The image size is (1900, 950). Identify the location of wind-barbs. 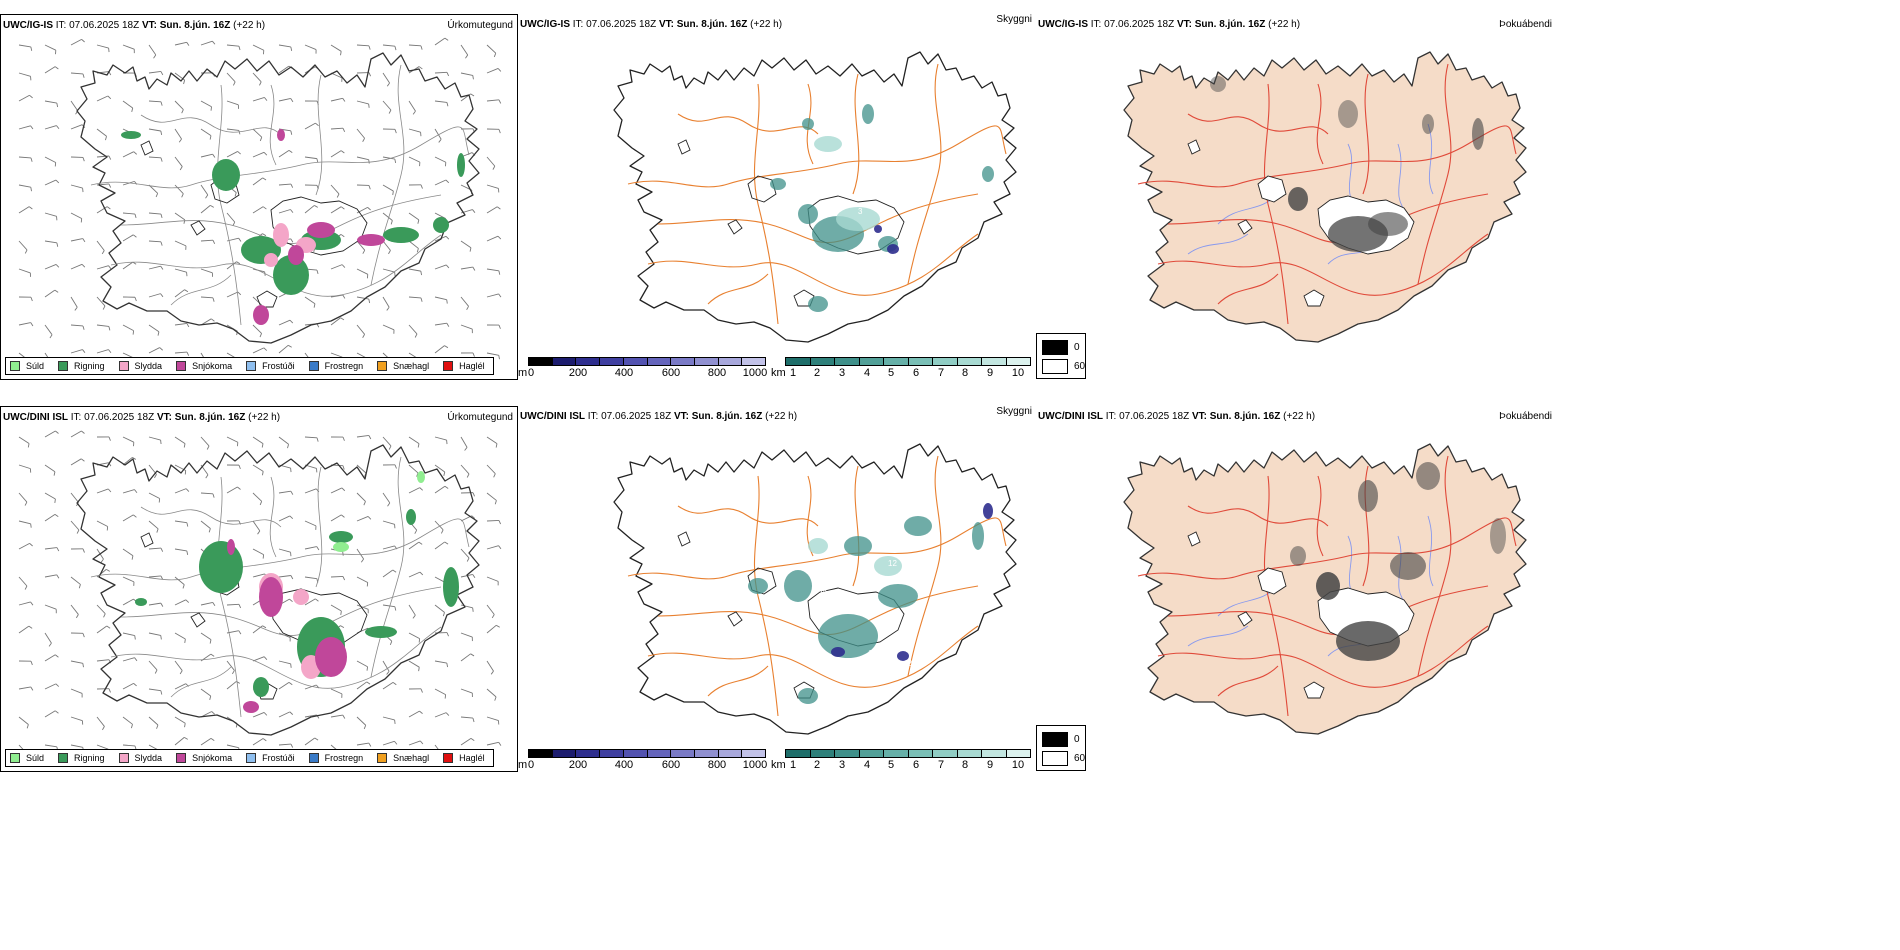
(260, 202).